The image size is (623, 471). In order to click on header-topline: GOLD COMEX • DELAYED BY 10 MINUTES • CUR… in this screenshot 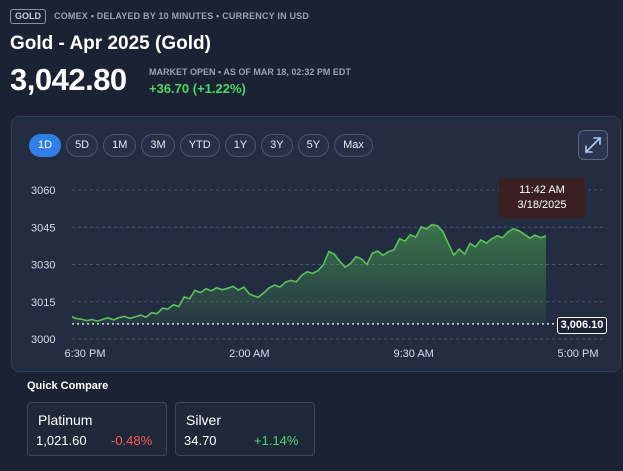, I will do `click(159, 16)`.